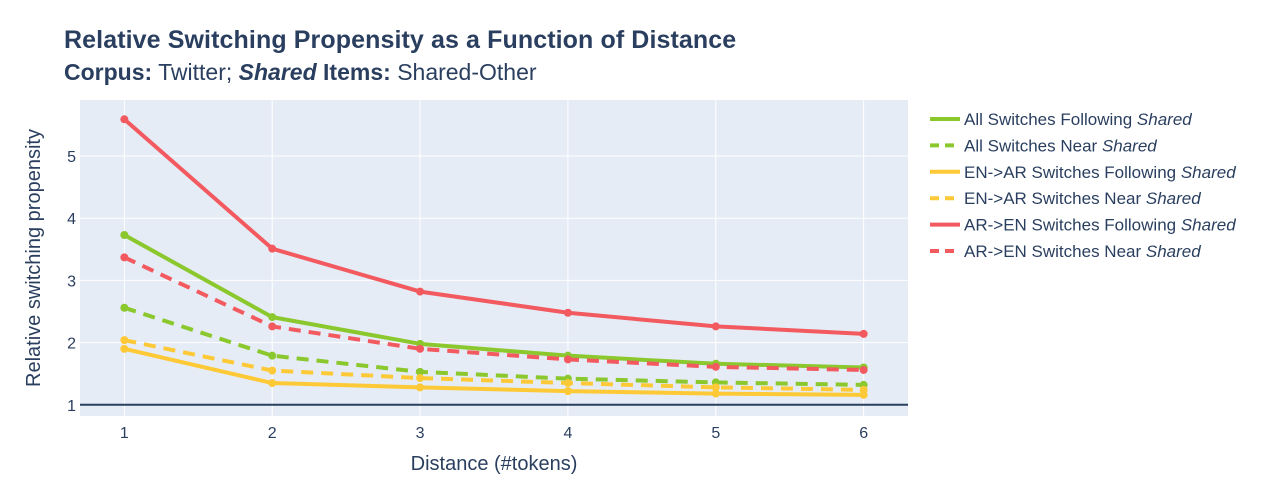 This screenshot has height=496, width=1264. What do you see at coordinates (34, 258) in the screenshot?
I see `y-axis-title: Relative switching propensity` at bounding box center [34, 258].